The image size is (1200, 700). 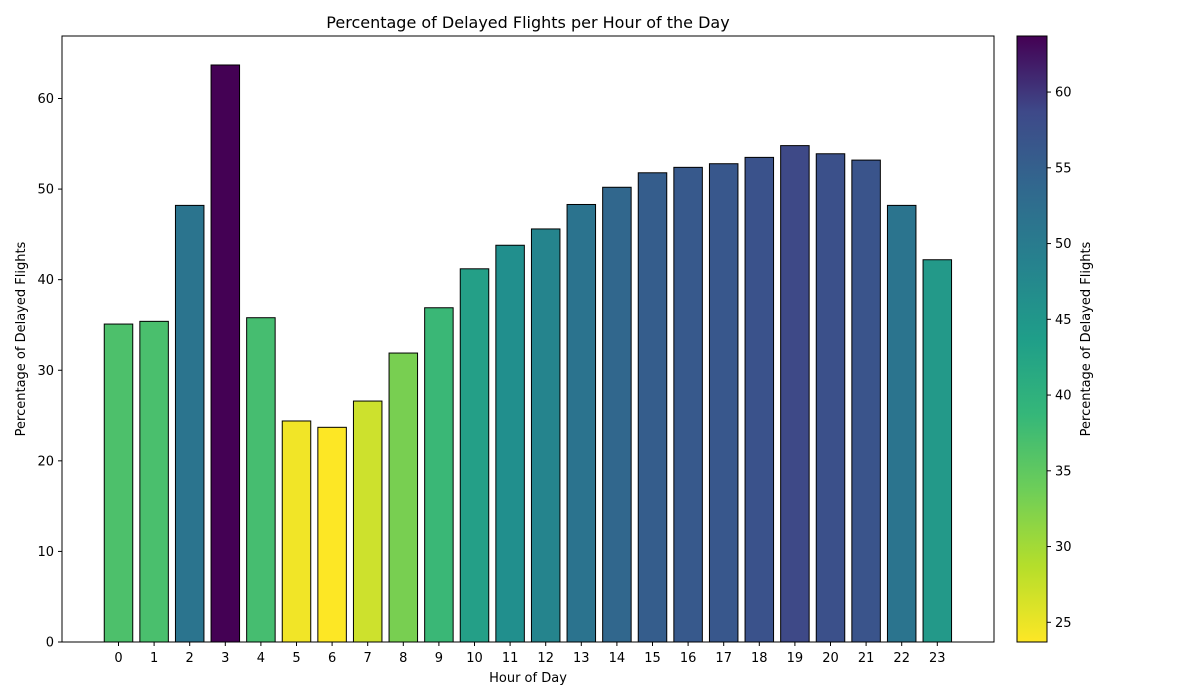 I want to click on y-axis-ticks: 0 10 20 30 40 50 60, so click(x=49, y=371).